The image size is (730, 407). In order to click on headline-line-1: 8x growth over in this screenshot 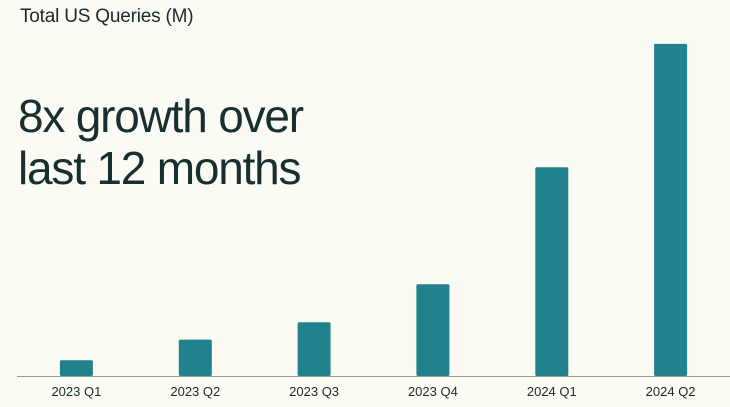, I will do `click(161, 116)`.